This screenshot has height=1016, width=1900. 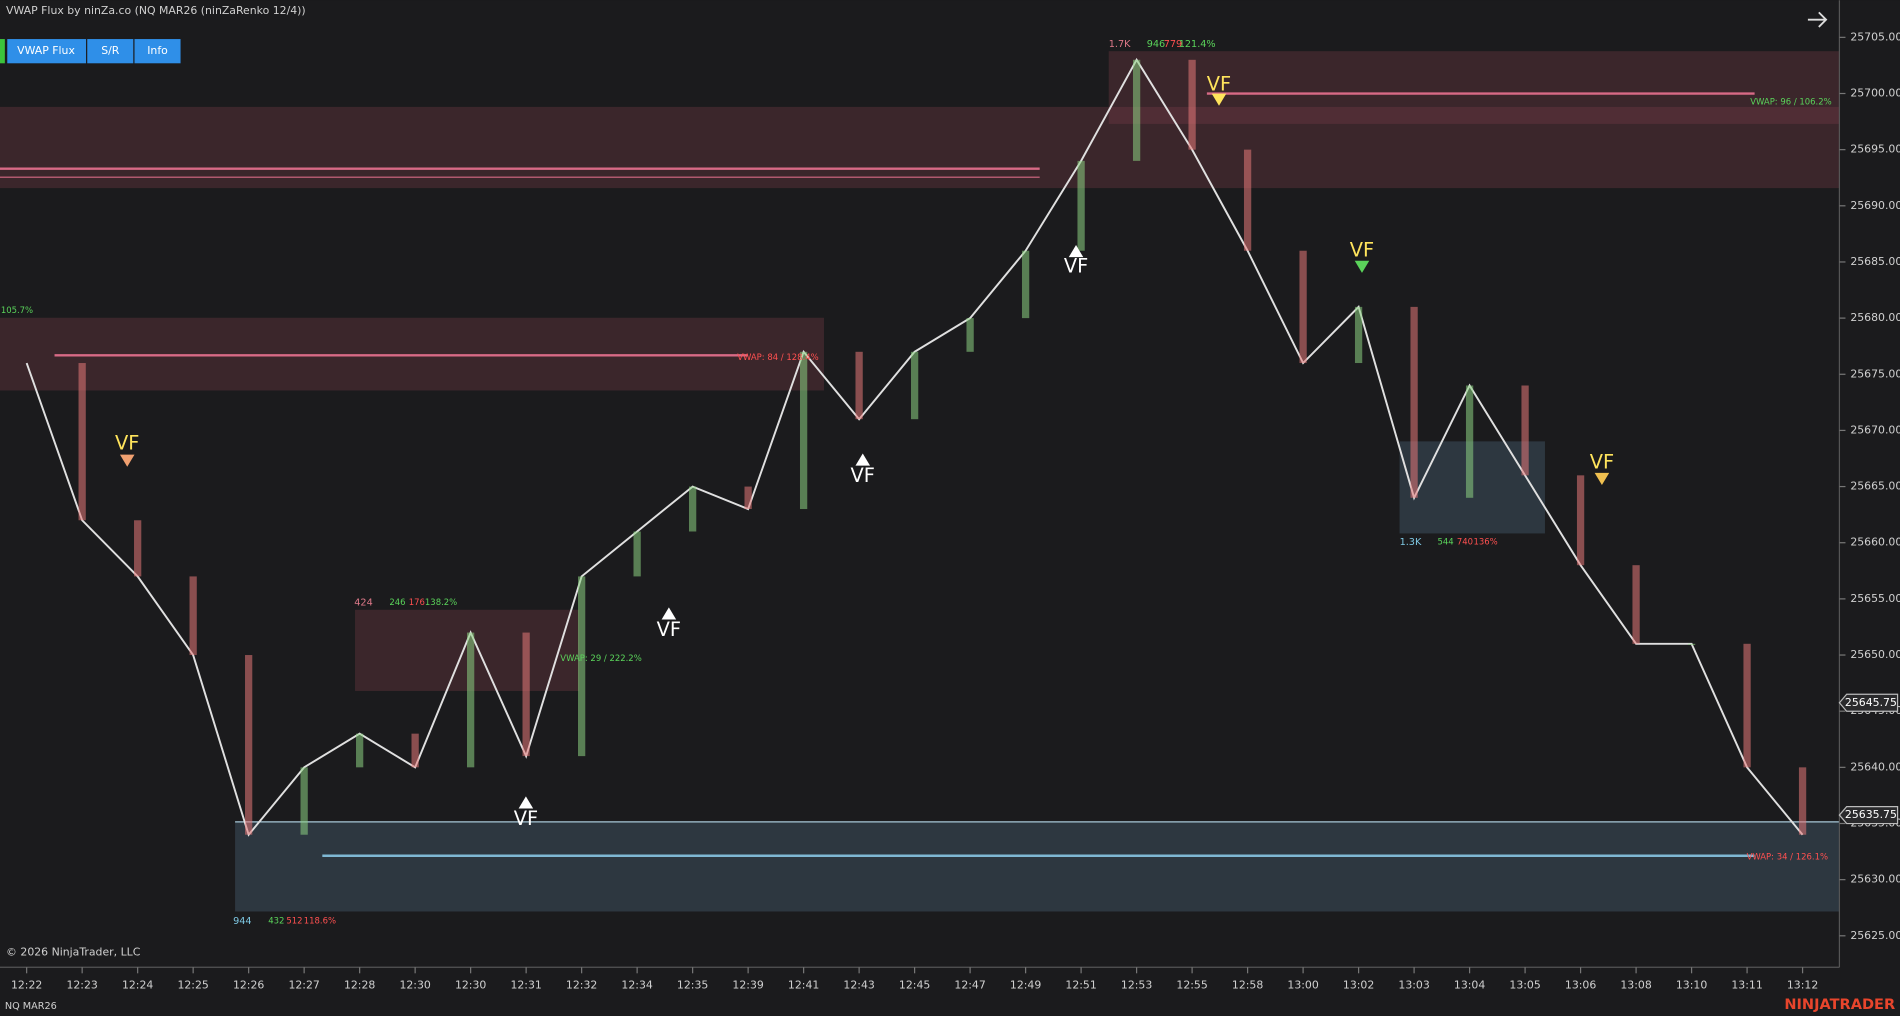 What do you see at coordinates (581, 984) in the screenshot?
I see `x-tick-label: 12:32` at bounding box center [581, 984].